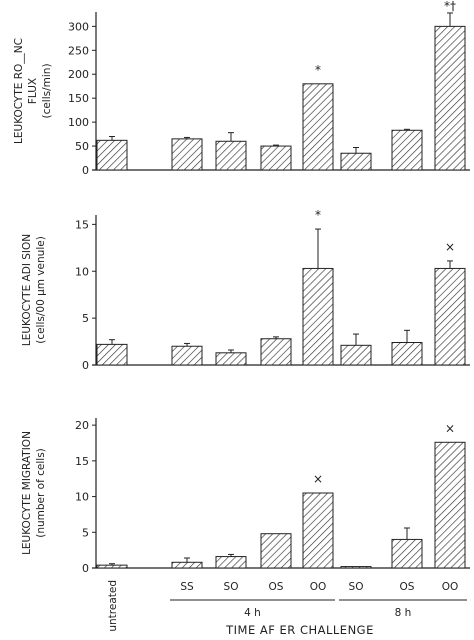 This screenshot has height=640, width=474. I want to click on y-axis-title-line: FLUX, so click(33, 91).